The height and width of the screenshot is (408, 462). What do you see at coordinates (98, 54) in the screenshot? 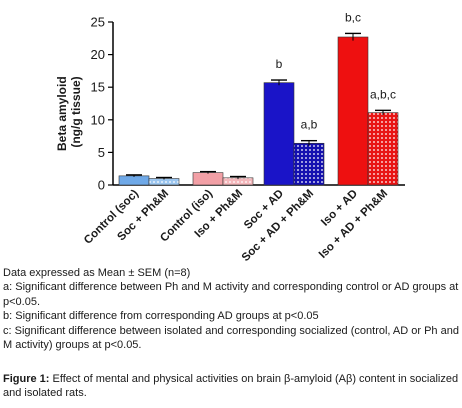
I see `y-tick-label: 20` at bounding box center [98, 54].